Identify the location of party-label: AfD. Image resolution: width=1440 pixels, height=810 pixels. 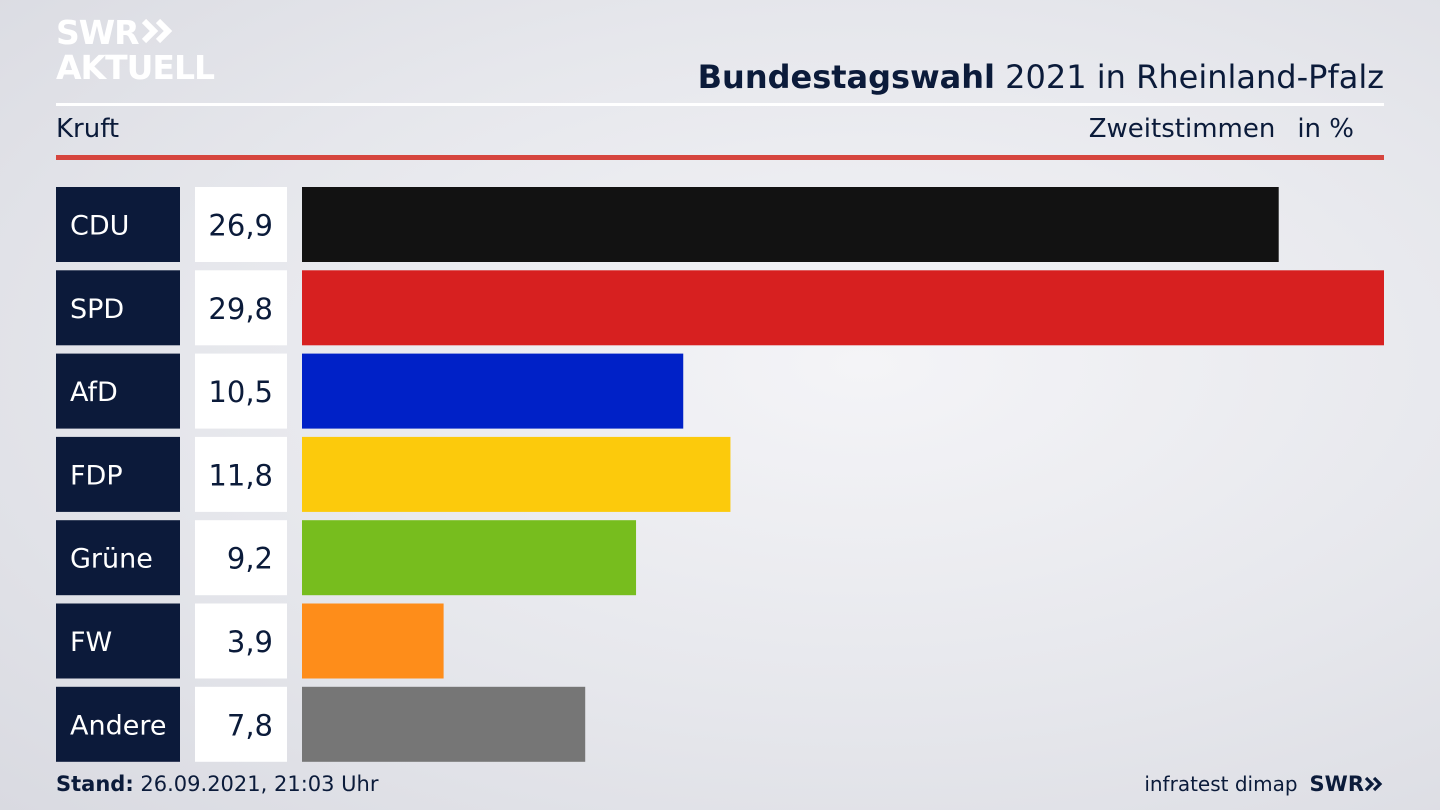
(94, 392).